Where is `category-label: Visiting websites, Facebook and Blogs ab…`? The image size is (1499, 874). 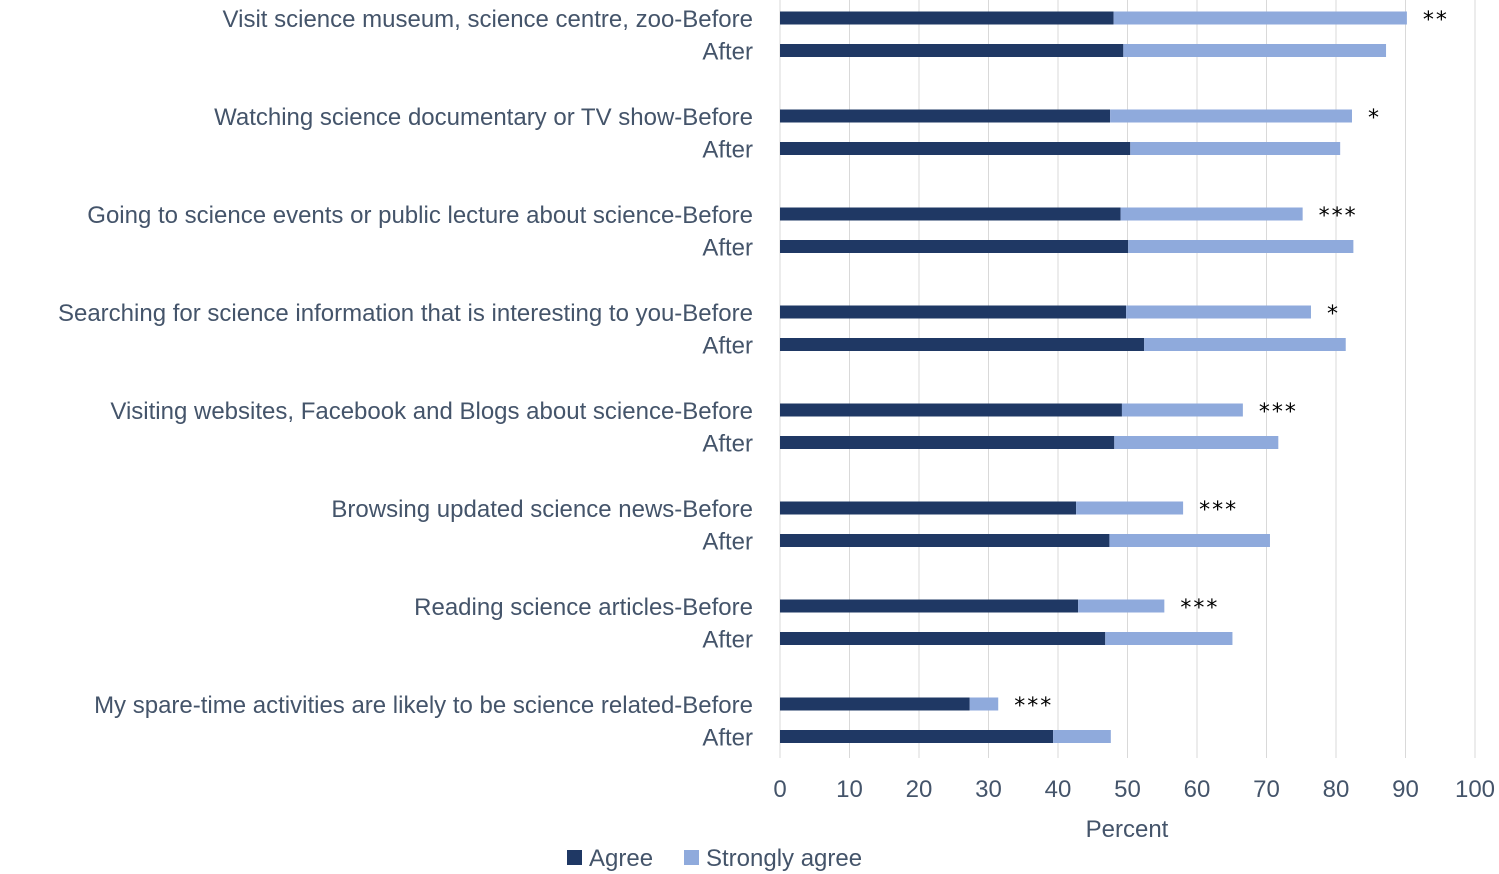 category-label: Visiting websites, Facebook and Blogs ab… is located at coordinates (431, 411).